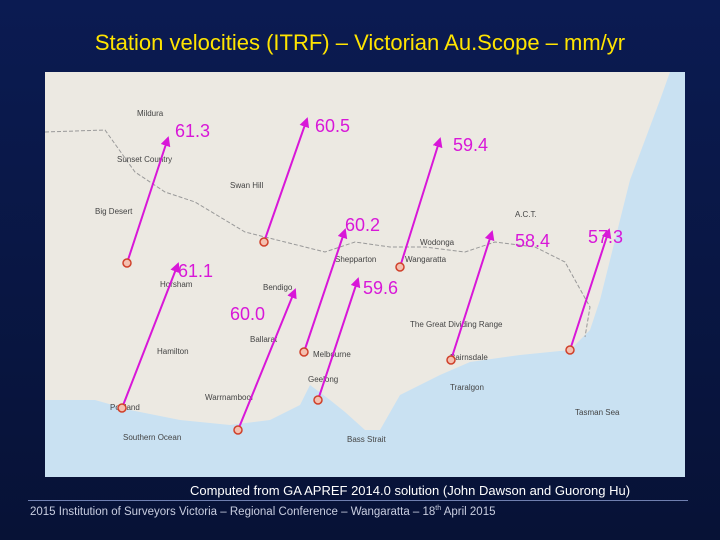 The height and width of the screenshot is (540, 720). What do you see at coordinates (150, 113) in the screenshot?
I see `place-name: Mildura` at bounding box center [150, 113].